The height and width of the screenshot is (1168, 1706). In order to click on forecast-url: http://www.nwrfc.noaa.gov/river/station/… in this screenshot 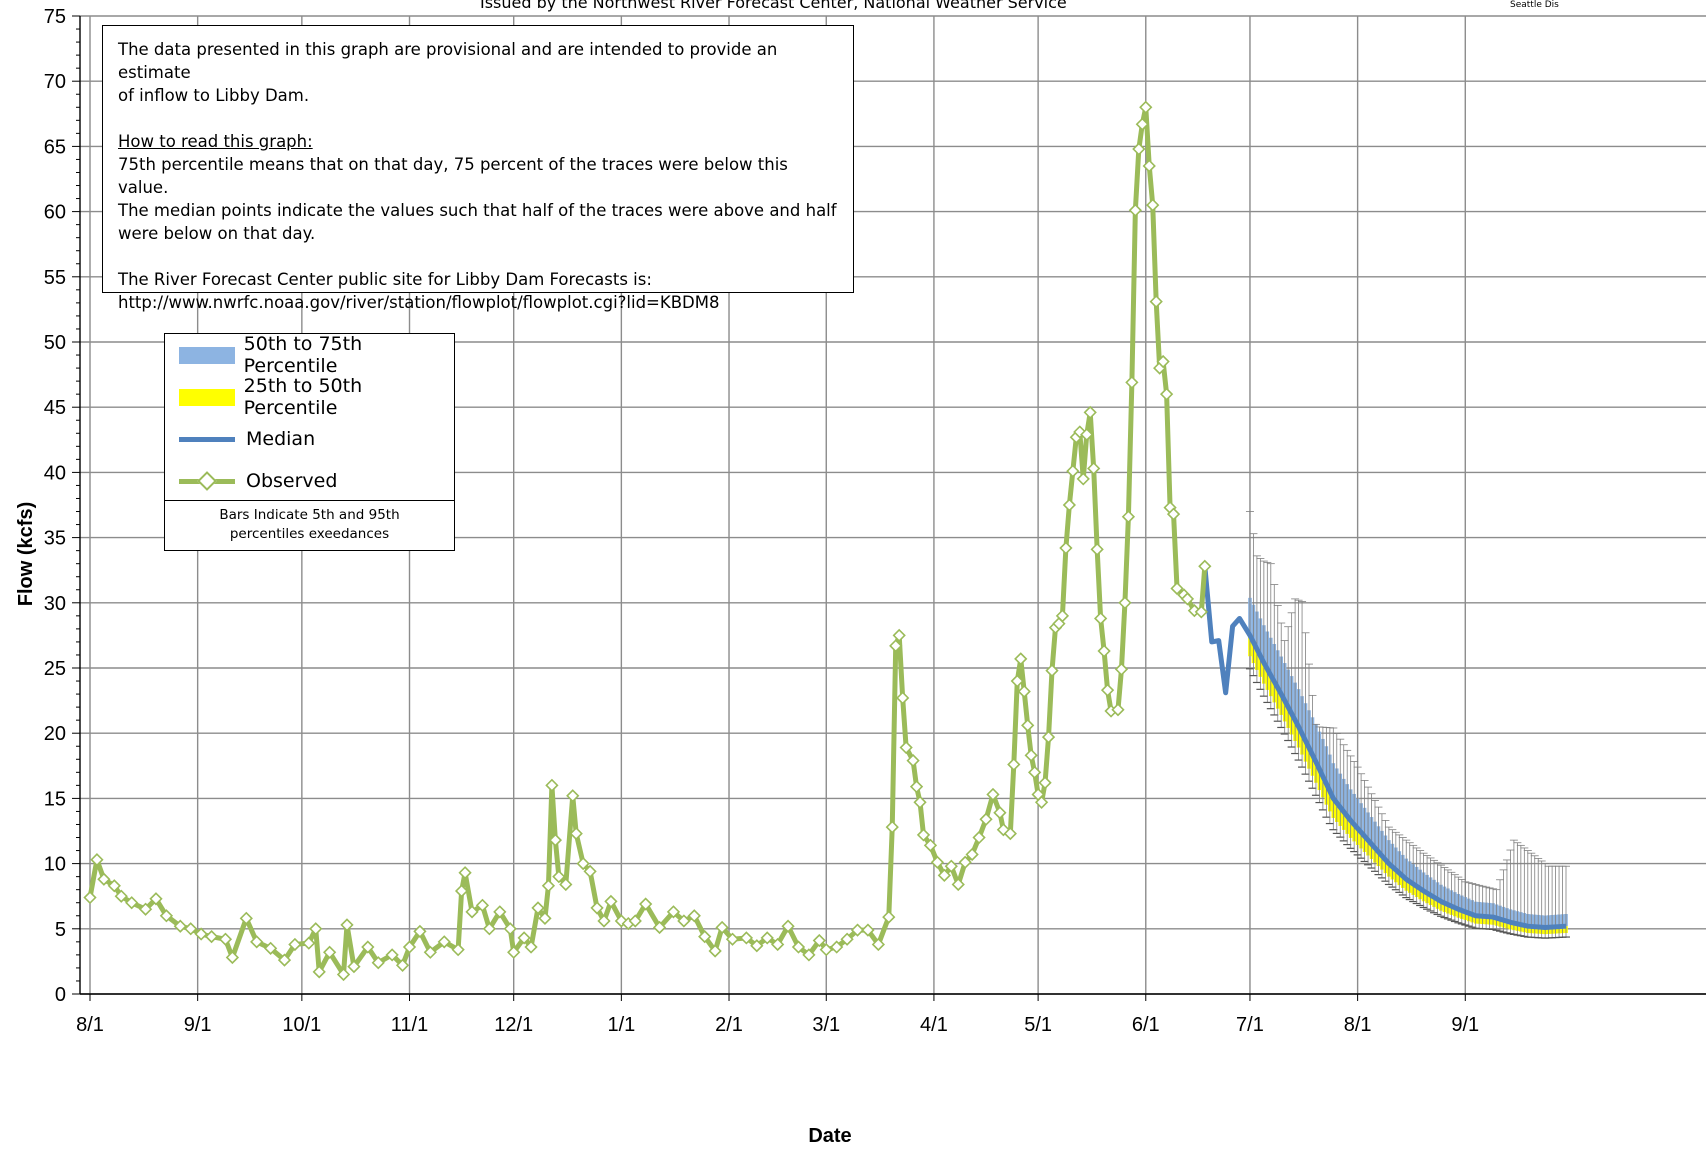, I will do `click(419, 302)`.